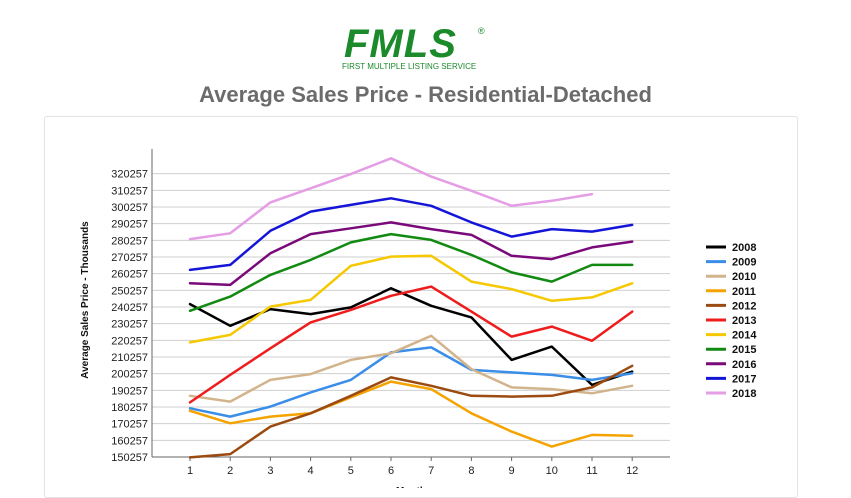 The height and width of the screenshot is (498, 851). What do you see at coordinates (129, 308) in the screenshot?
I see `y-tick-label: 240257` at bounding box center [129, 308].